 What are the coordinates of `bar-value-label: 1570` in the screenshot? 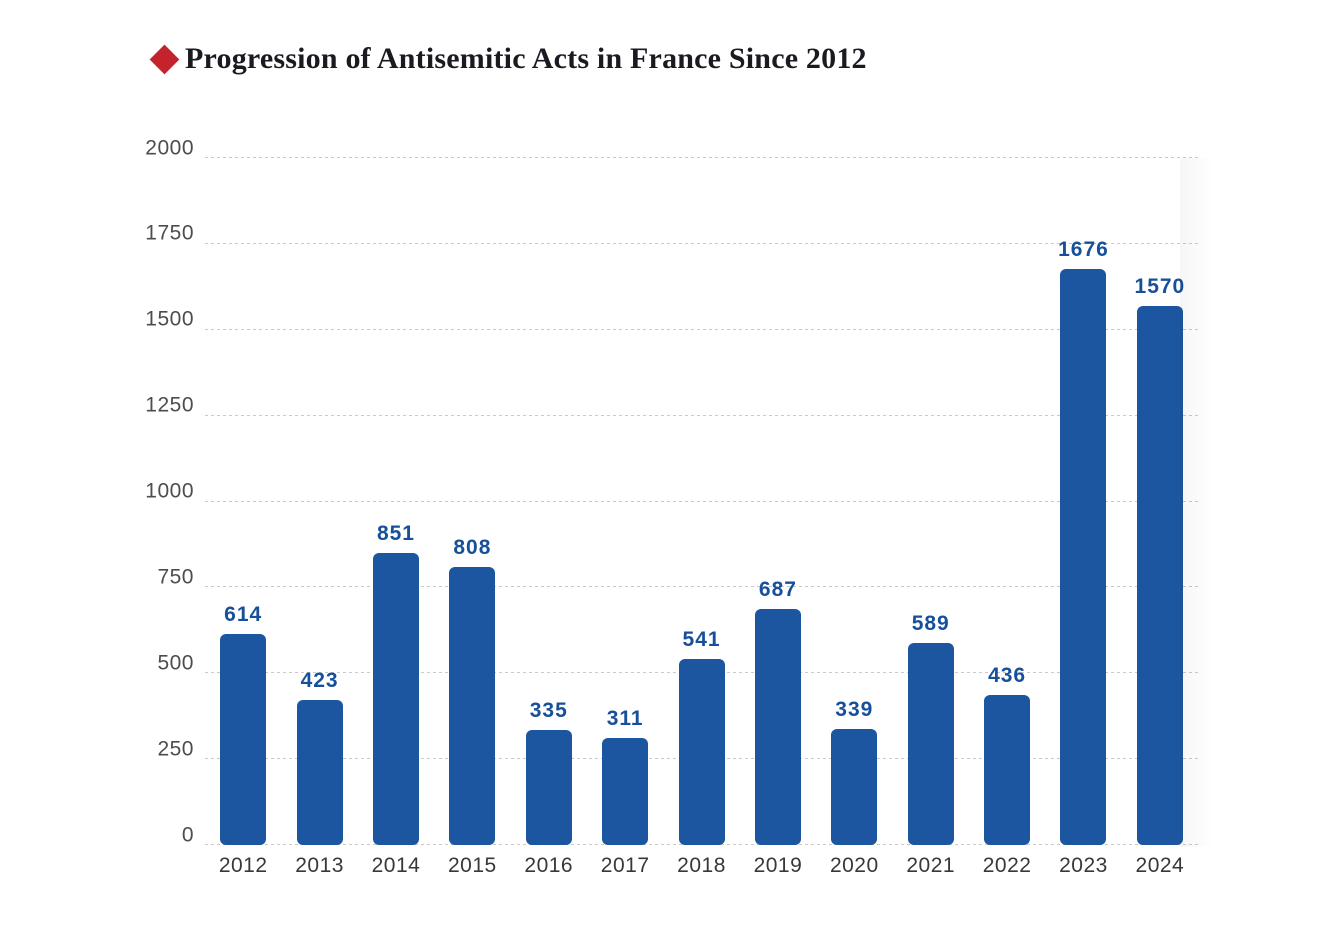 It's located at (1160, 286).